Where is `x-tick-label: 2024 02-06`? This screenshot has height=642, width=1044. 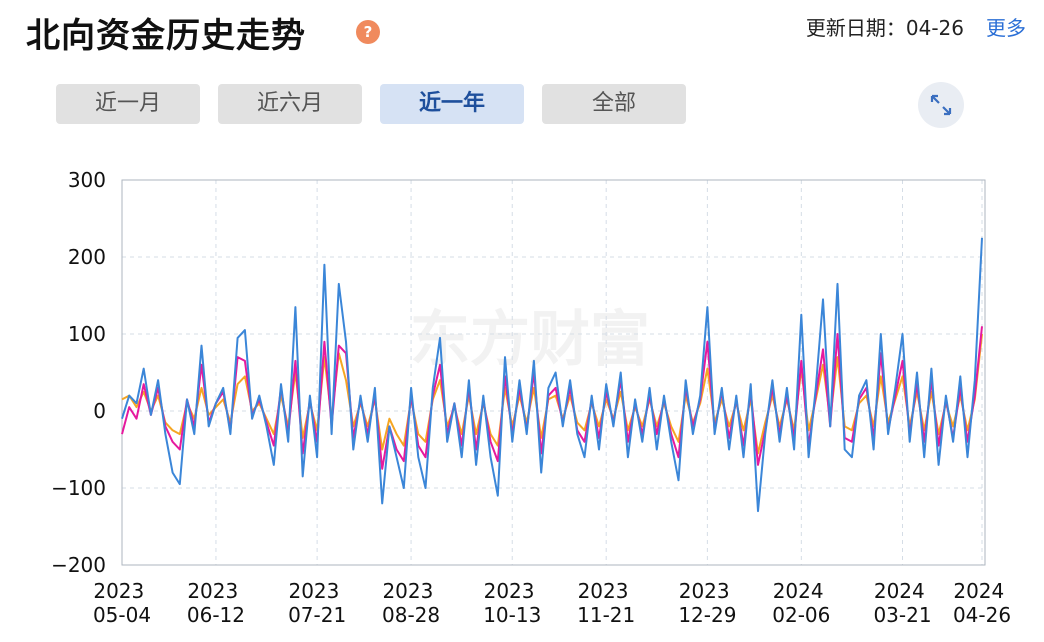
x-tick-label: 2024 02-06 is located at coordinates (801, 603).